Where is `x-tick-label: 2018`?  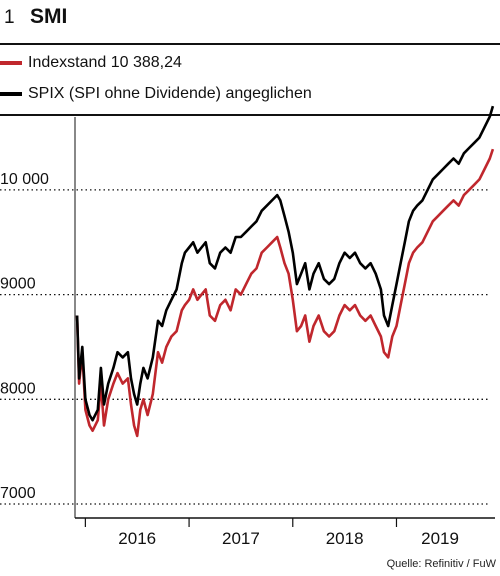
x-tick-label: 2018 is located at coordinates (345, 538).